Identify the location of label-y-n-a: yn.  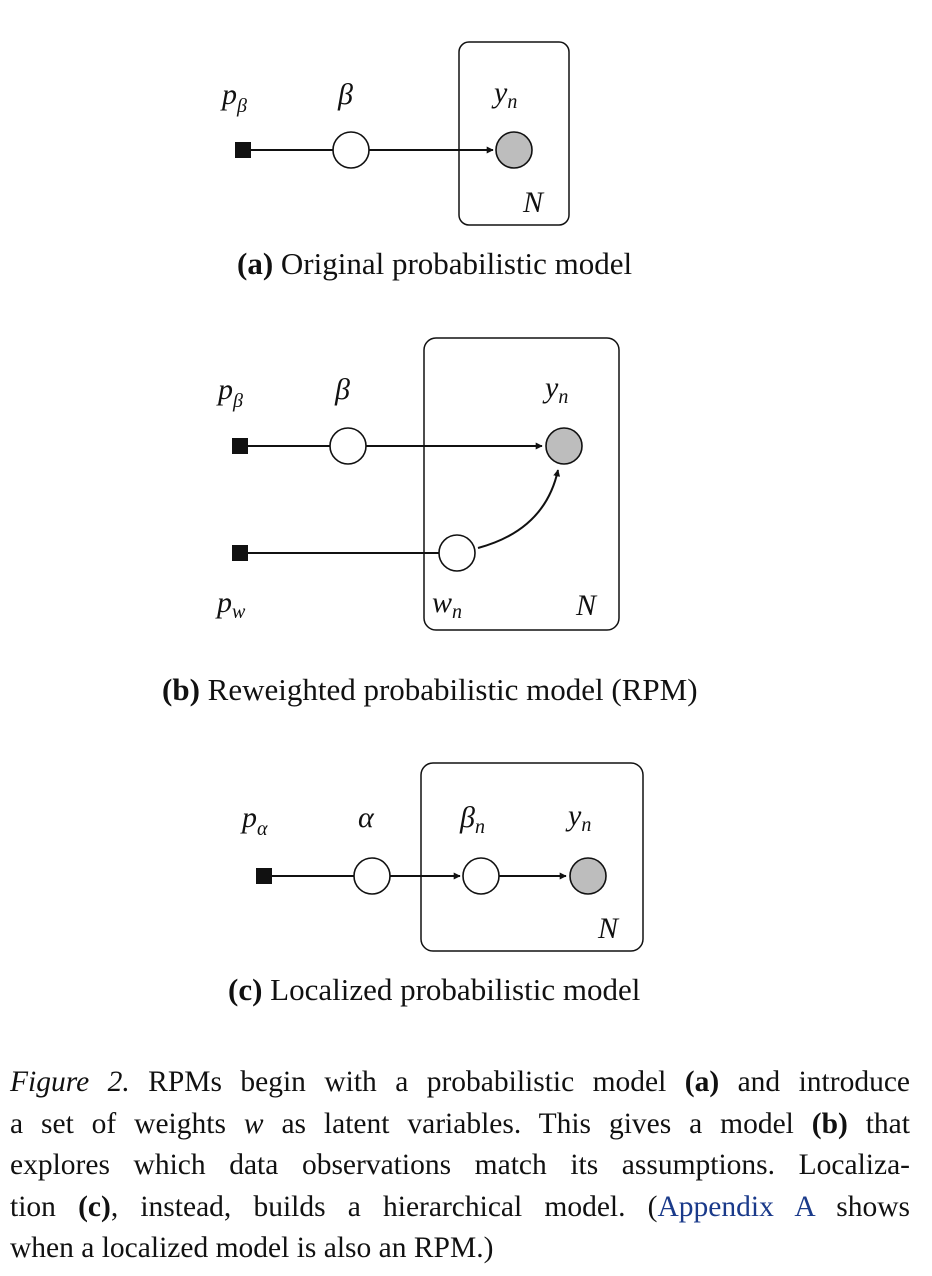
(504, 94).